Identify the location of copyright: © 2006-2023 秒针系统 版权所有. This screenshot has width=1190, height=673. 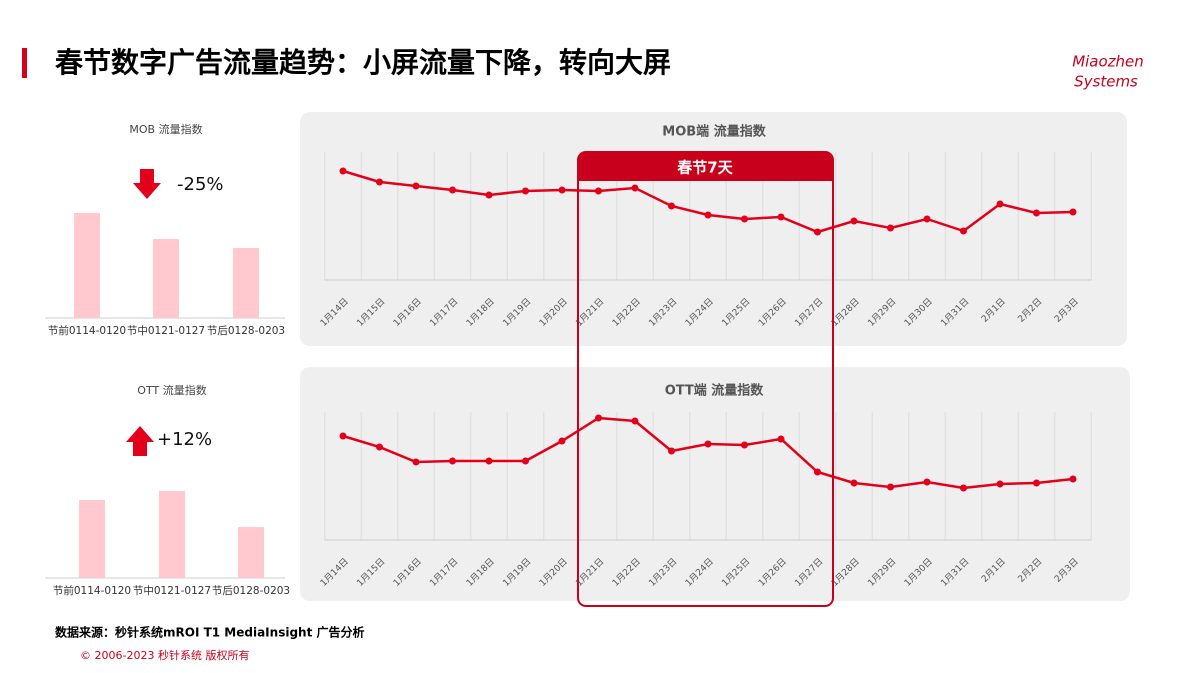
(164, 655).